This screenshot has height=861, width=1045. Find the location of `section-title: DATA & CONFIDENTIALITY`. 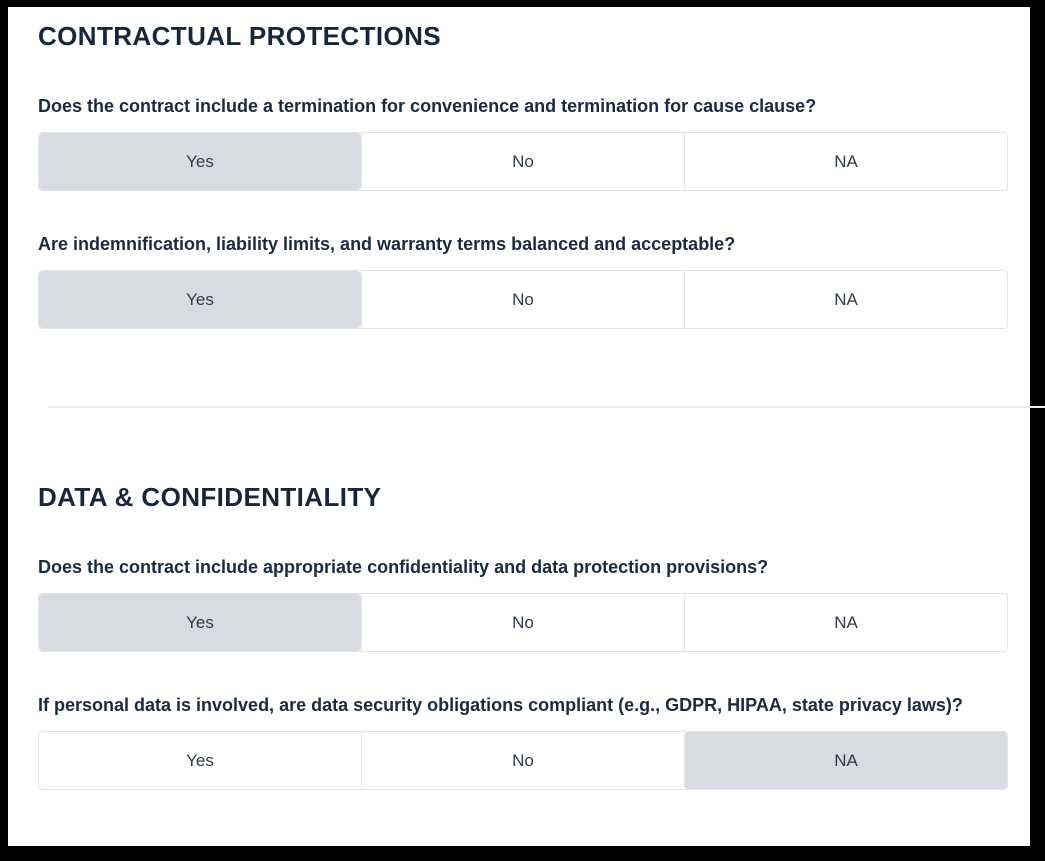

section-title: DATA & CONFIDENTIALITY is located at coordinates (210, 497).